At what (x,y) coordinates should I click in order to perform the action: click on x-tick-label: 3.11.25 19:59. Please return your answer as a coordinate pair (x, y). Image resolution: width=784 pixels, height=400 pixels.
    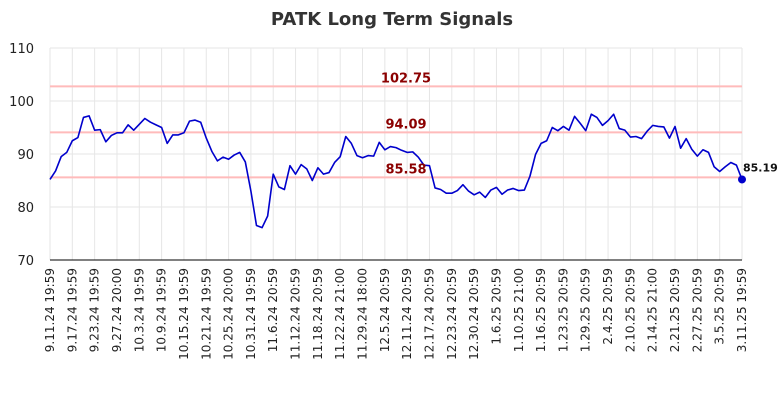
    Looking at the image, I should click on (742, 310).